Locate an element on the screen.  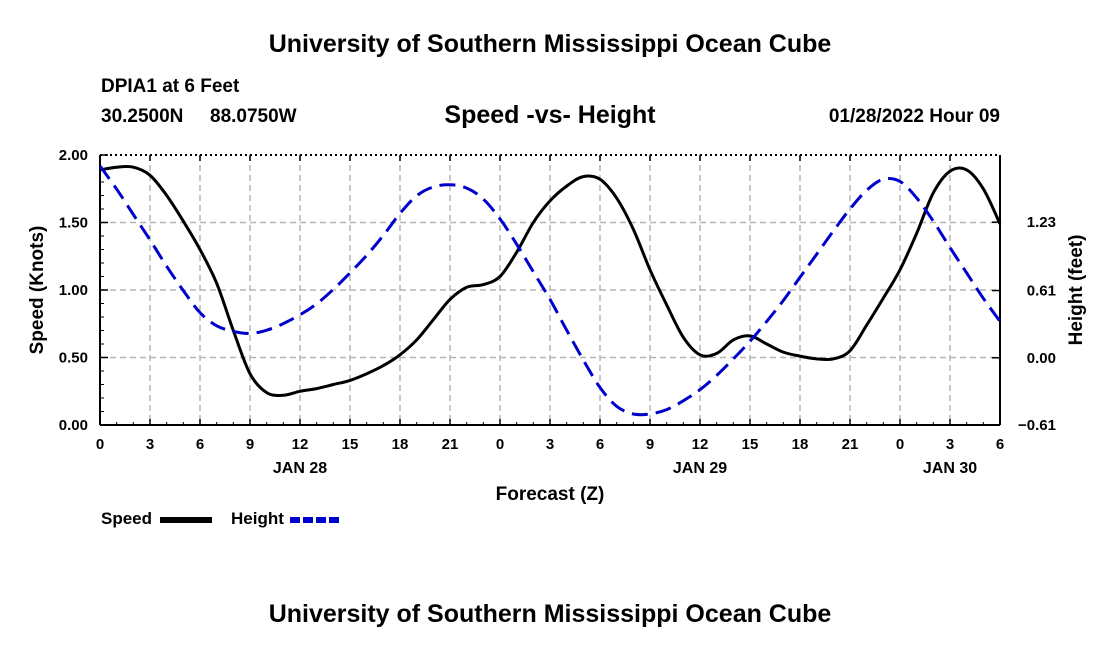
legend-speed-swatch is located at coordinates (186, 520).